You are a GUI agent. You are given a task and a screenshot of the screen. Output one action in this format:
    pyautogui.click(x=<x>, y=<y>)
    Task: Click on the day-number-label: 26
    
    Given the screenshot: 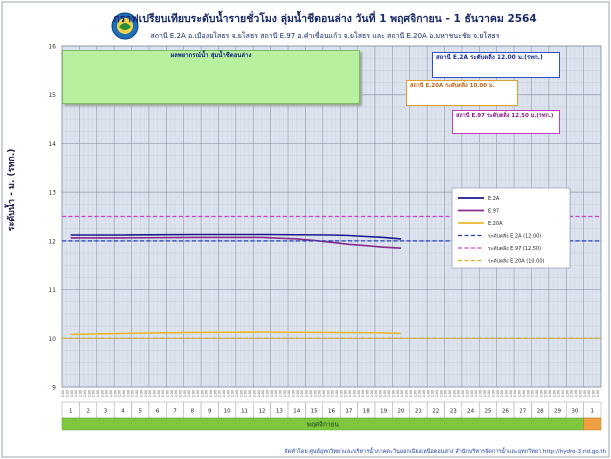 What is the action you would take?
    pyautogui.click(x=505, y=412)
    